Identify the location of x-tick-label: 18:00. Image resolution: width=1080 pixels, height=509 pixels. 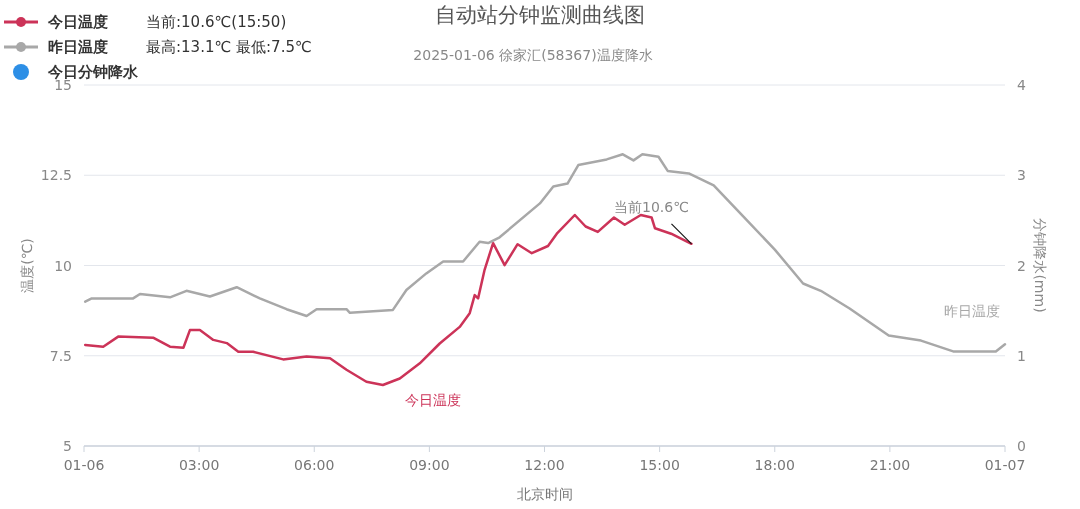
(774, 465).